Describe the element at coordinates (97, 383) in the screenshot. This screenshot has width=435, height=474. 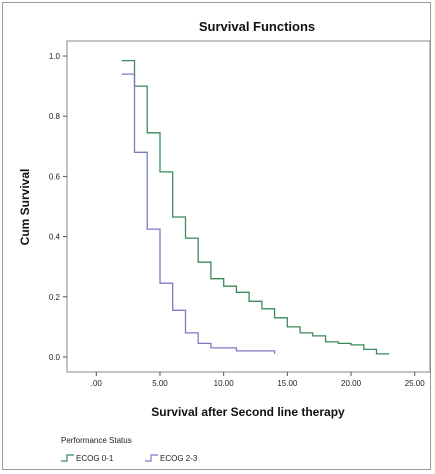
I see `x-tick-label: .00` at that location.